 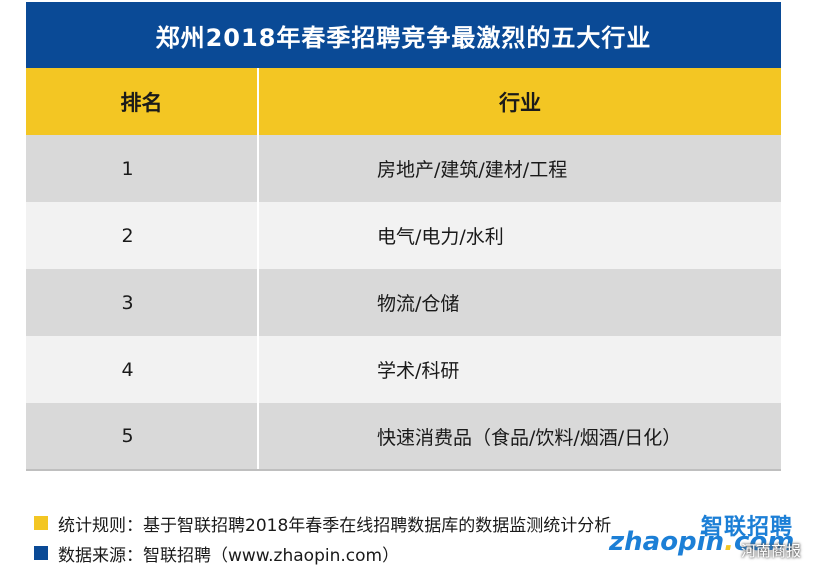 I want to click on rank-cell: 4, so click(x=142, y=369).